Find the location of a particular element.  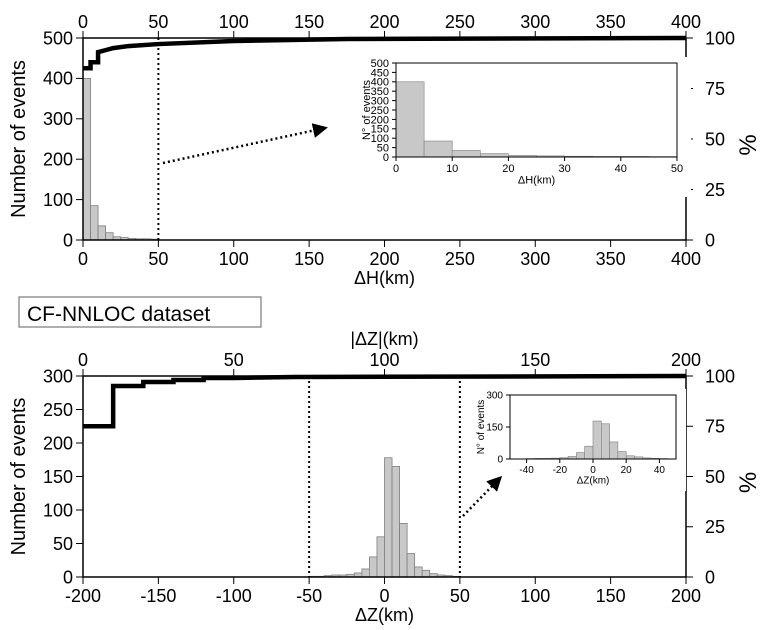

x-tick-label: 300 is located at coordinates (535, 259).